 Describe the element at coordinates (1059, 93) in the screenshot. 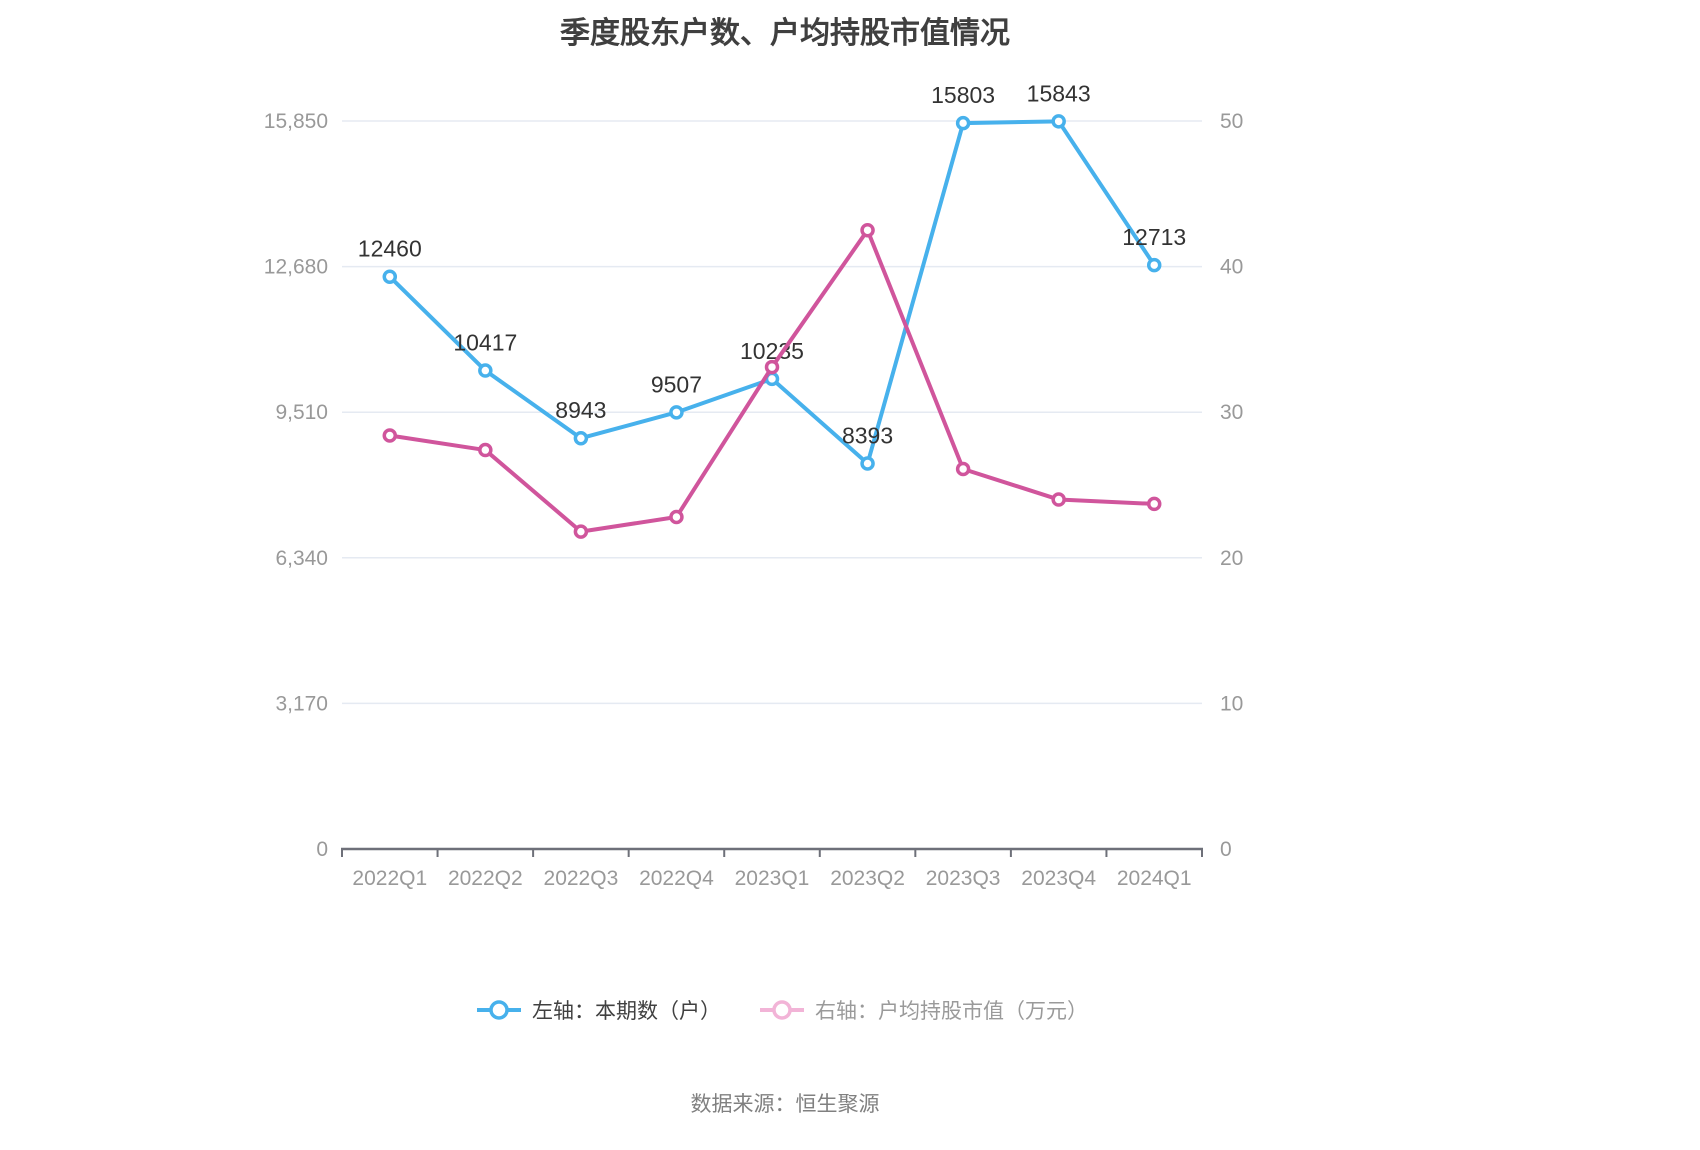

I see `data-label-shareholder-count: 15843` at that location.